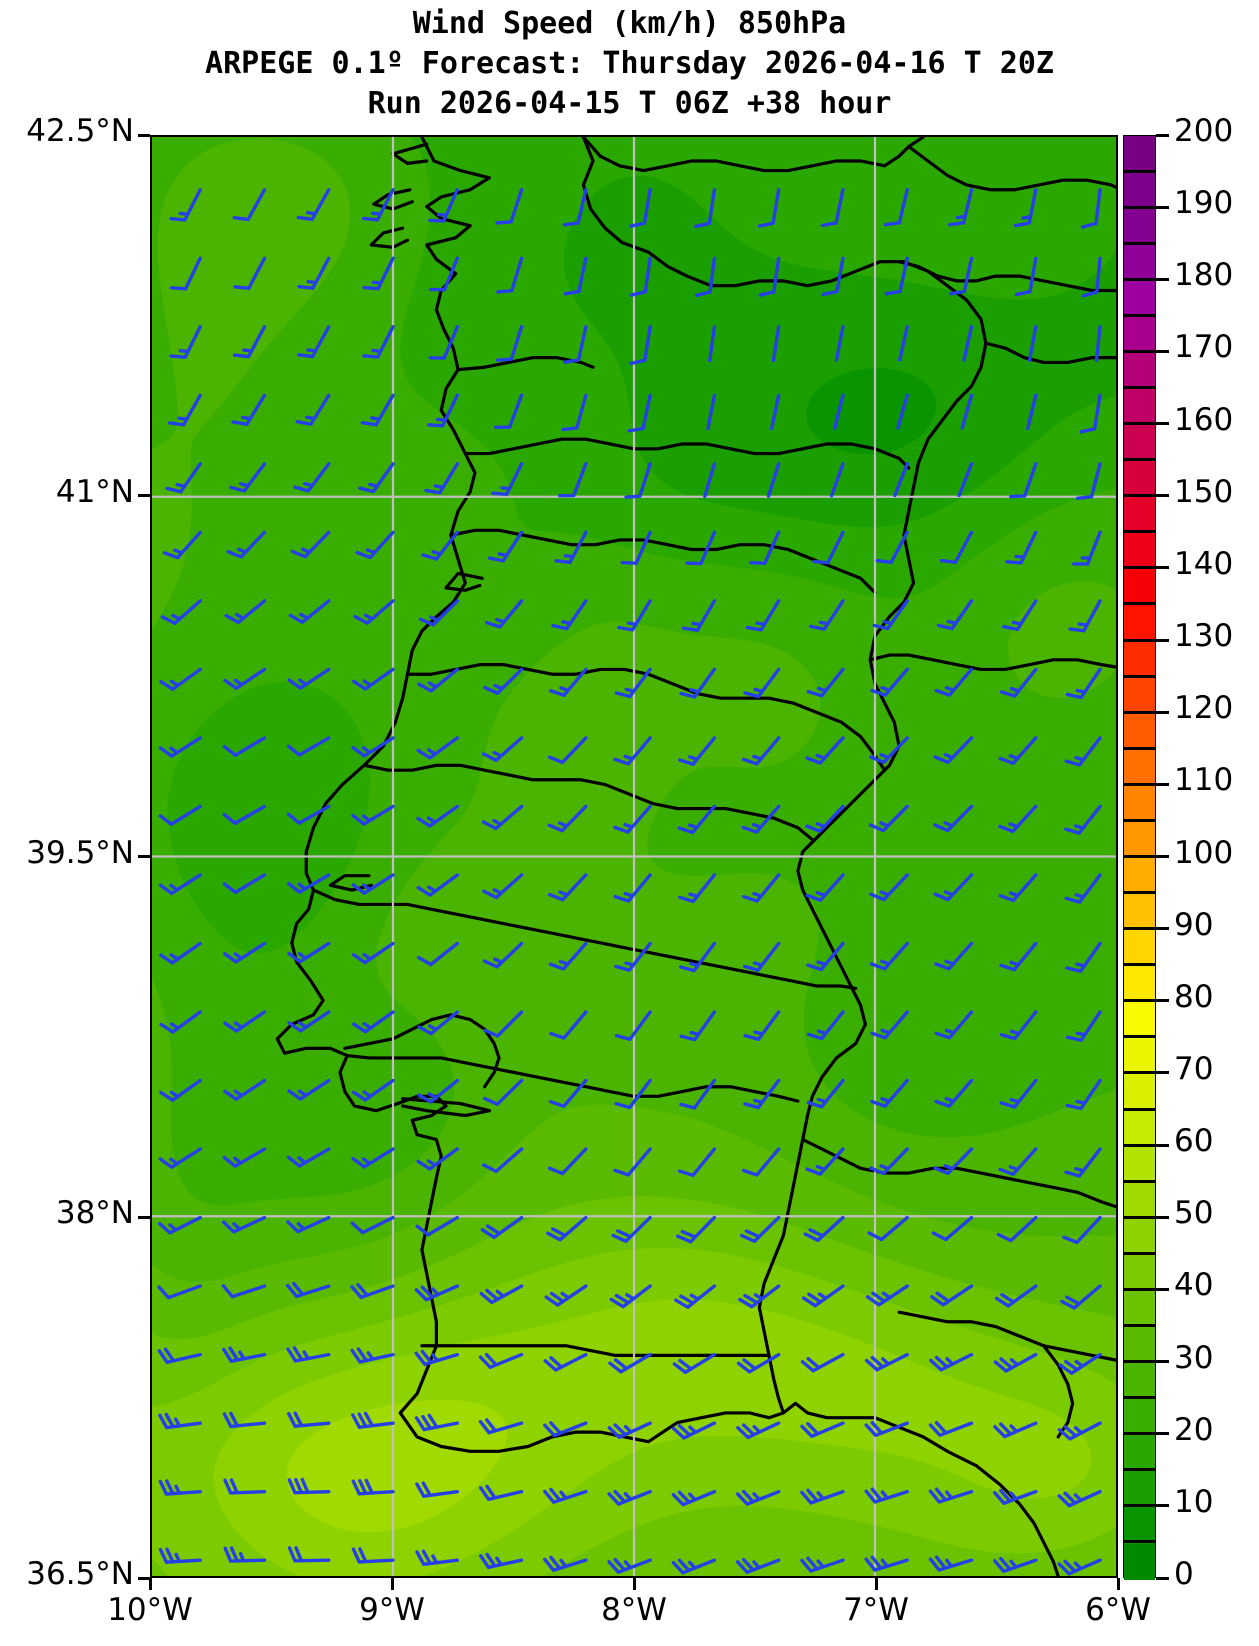  Describe the element at coordinates (150, 1610) in the screenshot. I see `x-axis-tick-label: 10°W` at that location.